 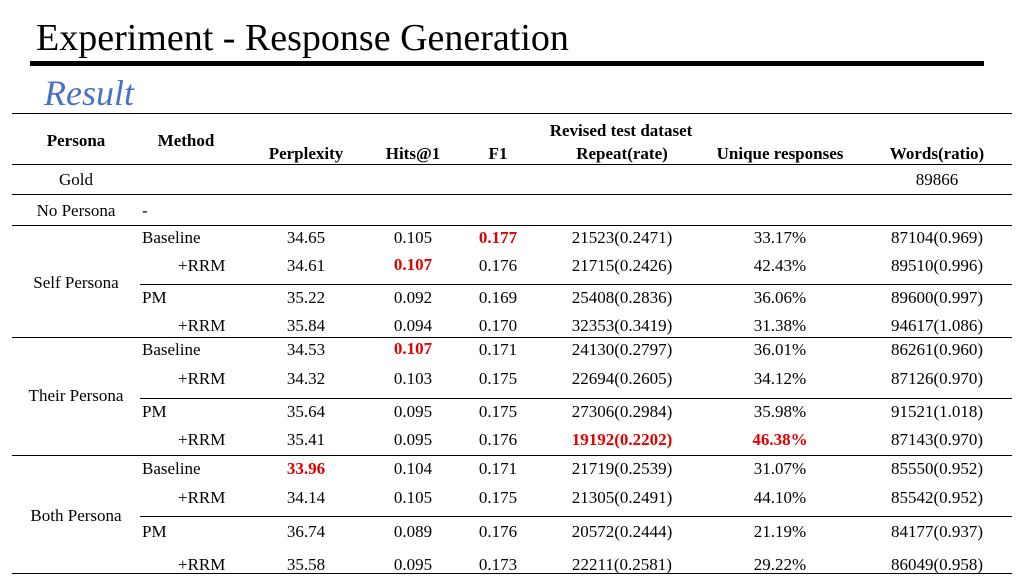 I want to click on hits-cell: 0.089, so click(x=413, y=531).